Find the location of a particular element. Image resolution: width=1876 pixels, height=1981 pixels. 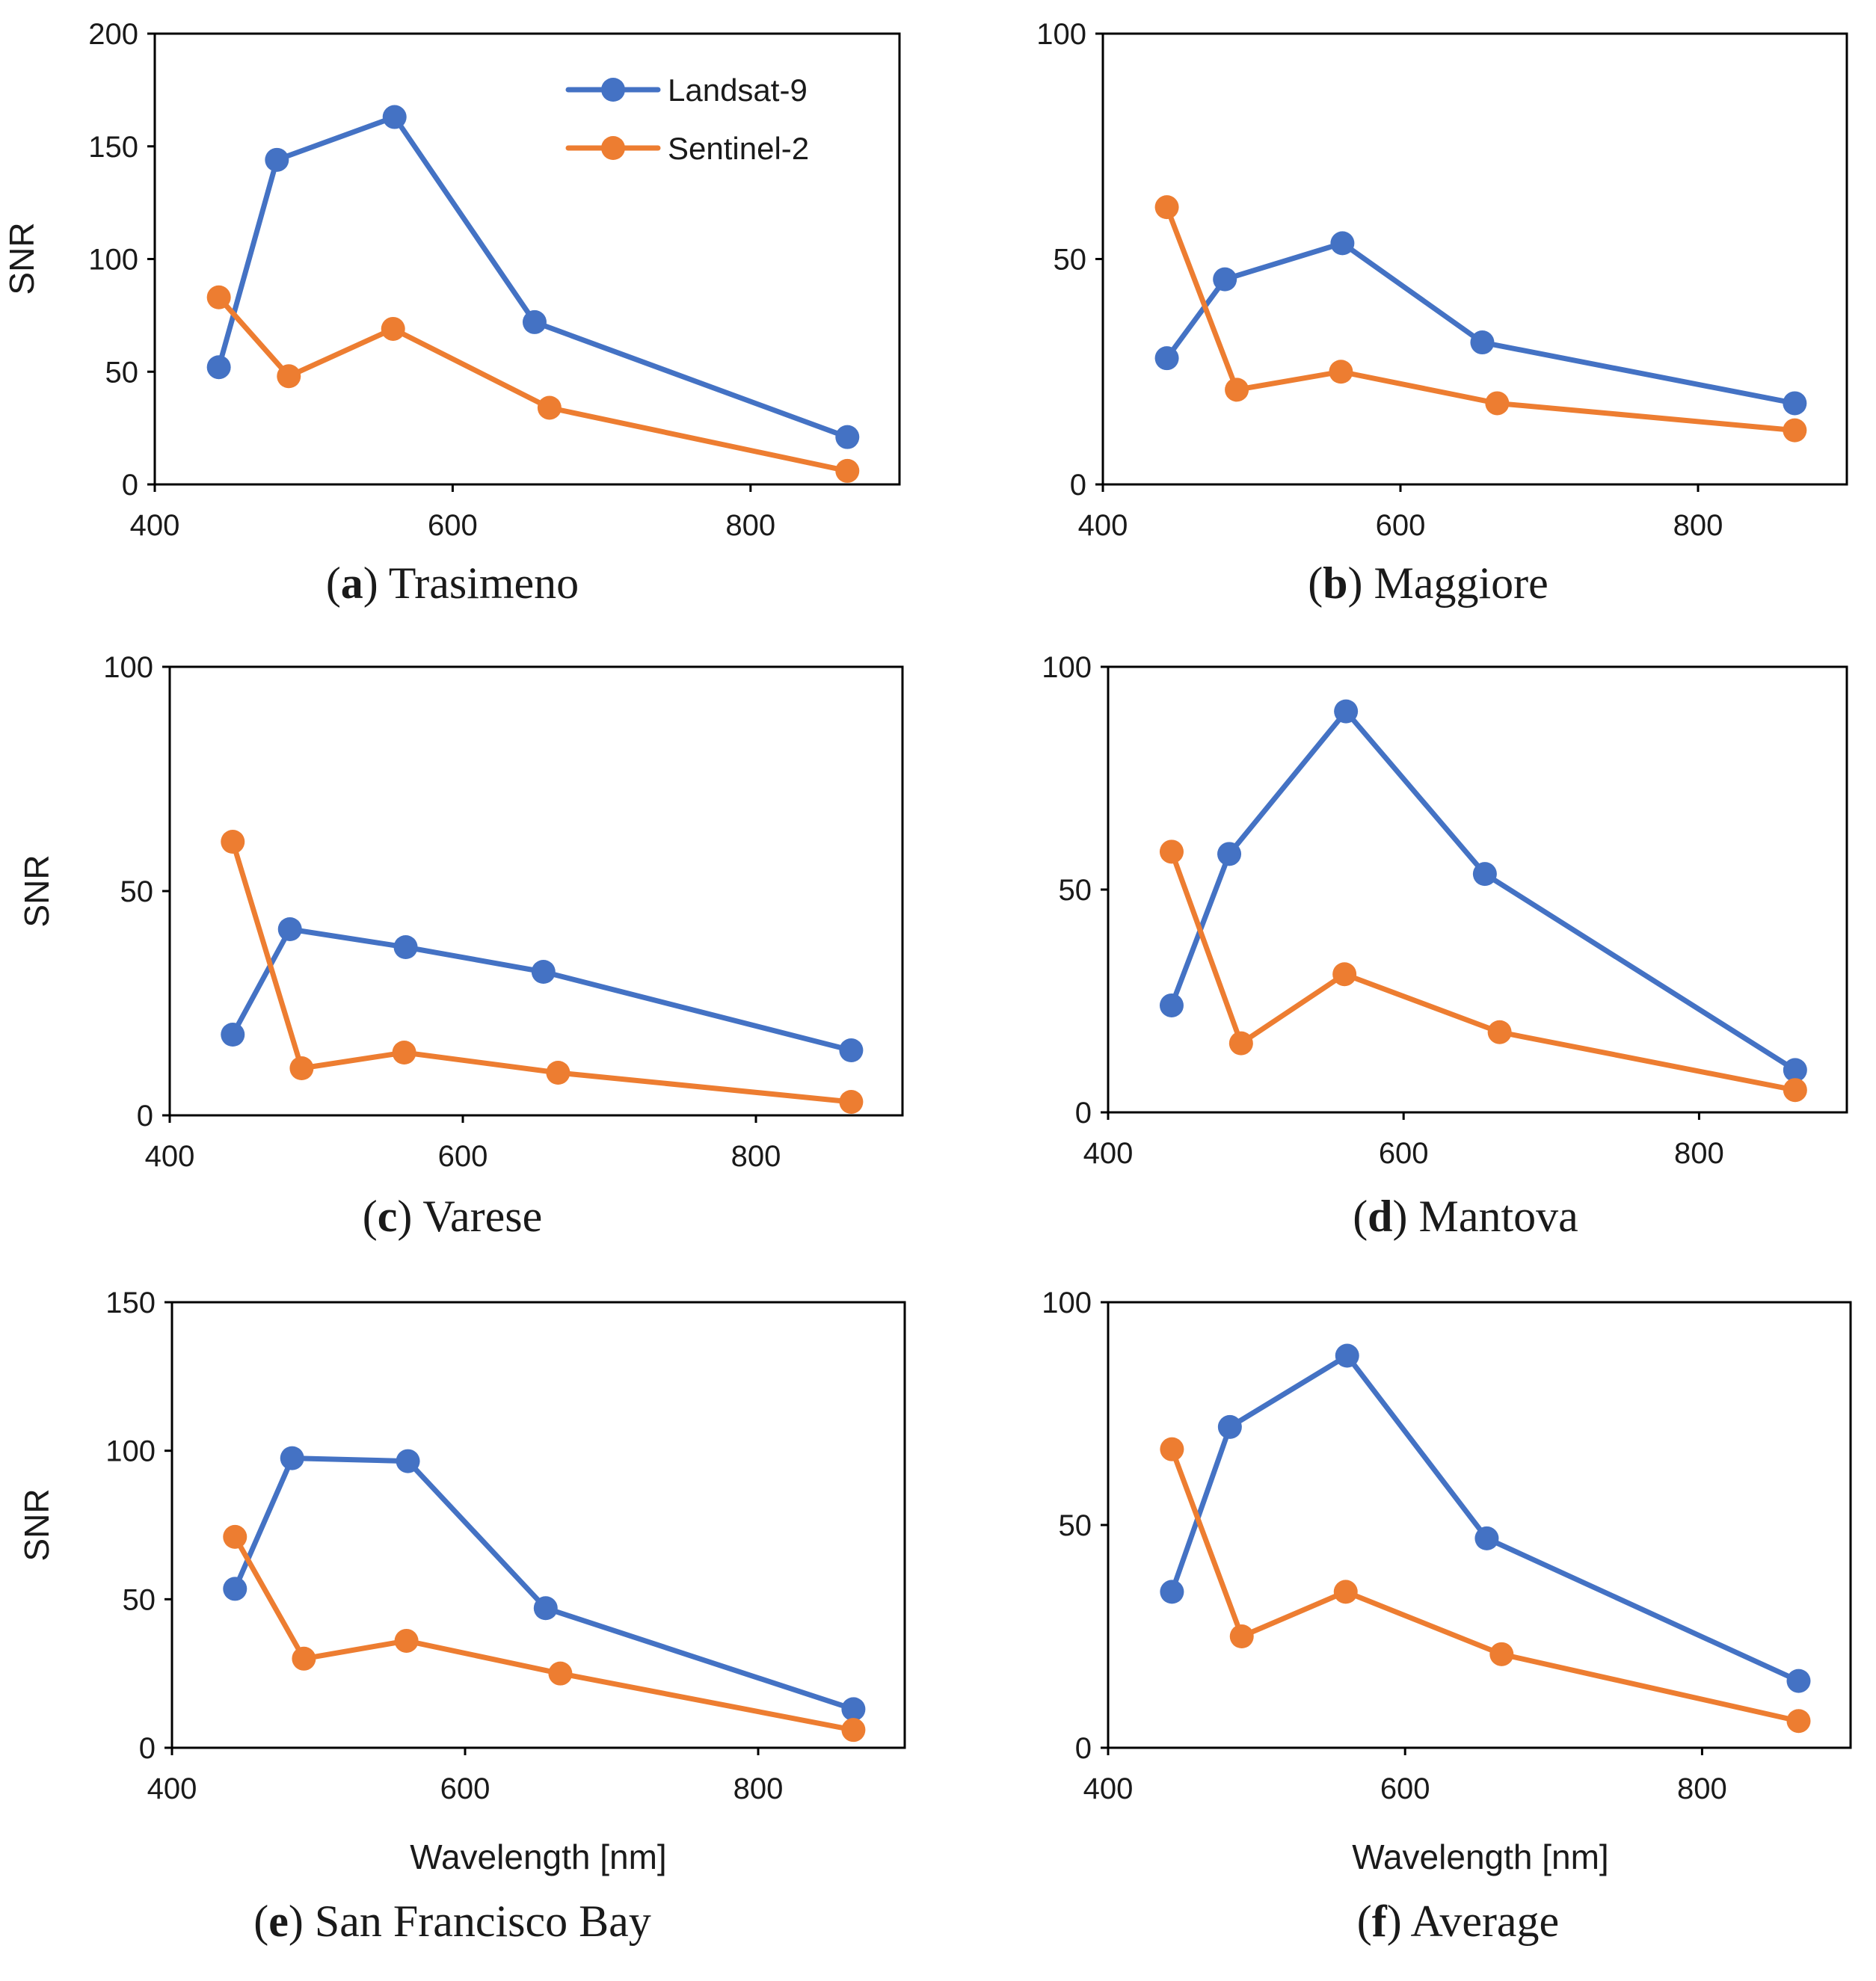

panel-c: 0 50 100 400 600 800 SNR (c) Varese is located at coordinates (460, 946).